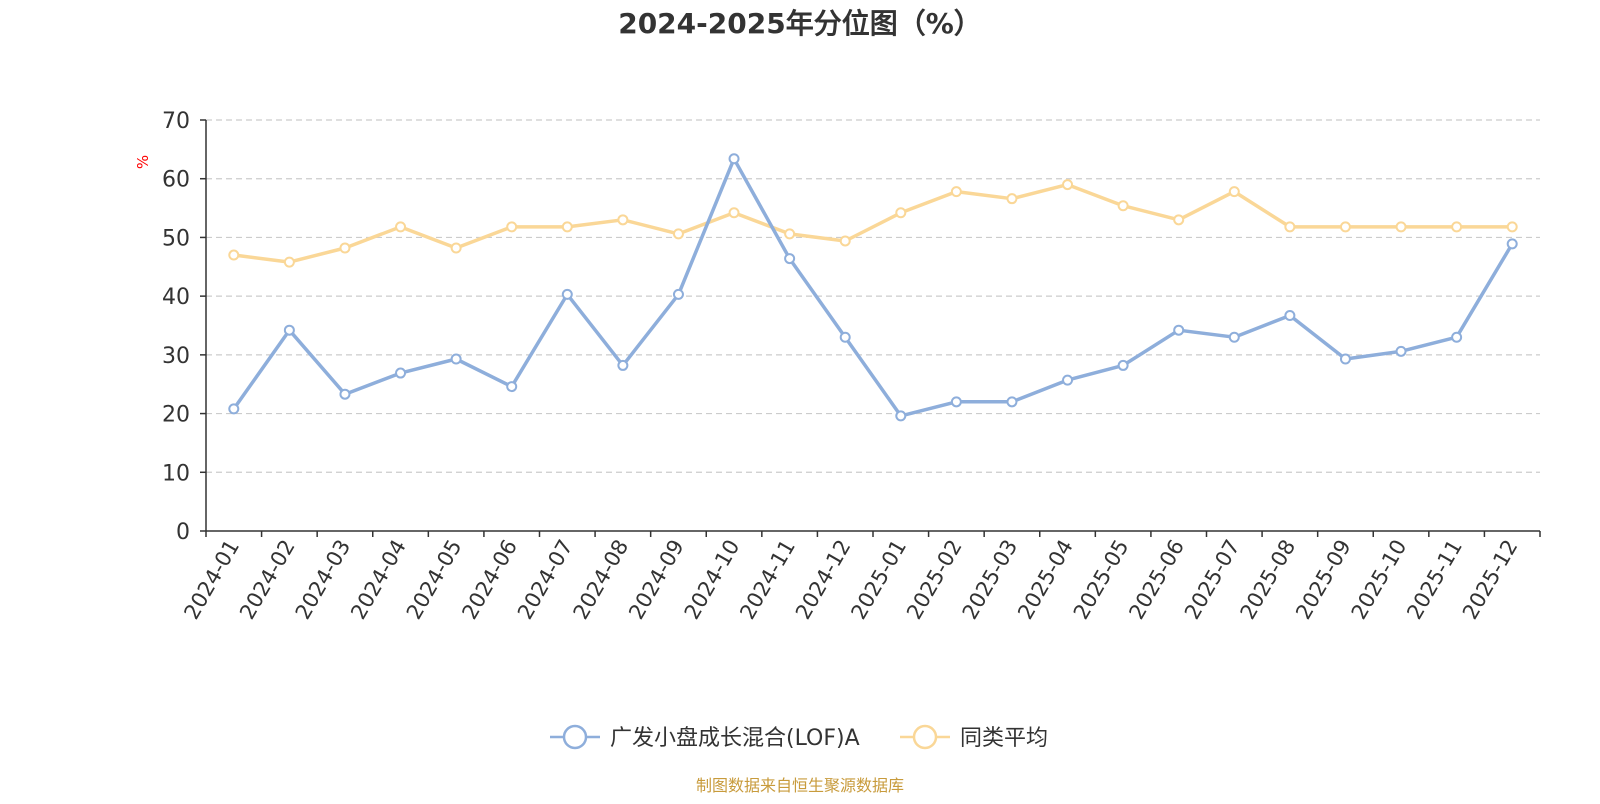 Image resolution: width=1600 pixels, height=804 pixels. I want to click on y-tick-label: 0, so click(183, 532).